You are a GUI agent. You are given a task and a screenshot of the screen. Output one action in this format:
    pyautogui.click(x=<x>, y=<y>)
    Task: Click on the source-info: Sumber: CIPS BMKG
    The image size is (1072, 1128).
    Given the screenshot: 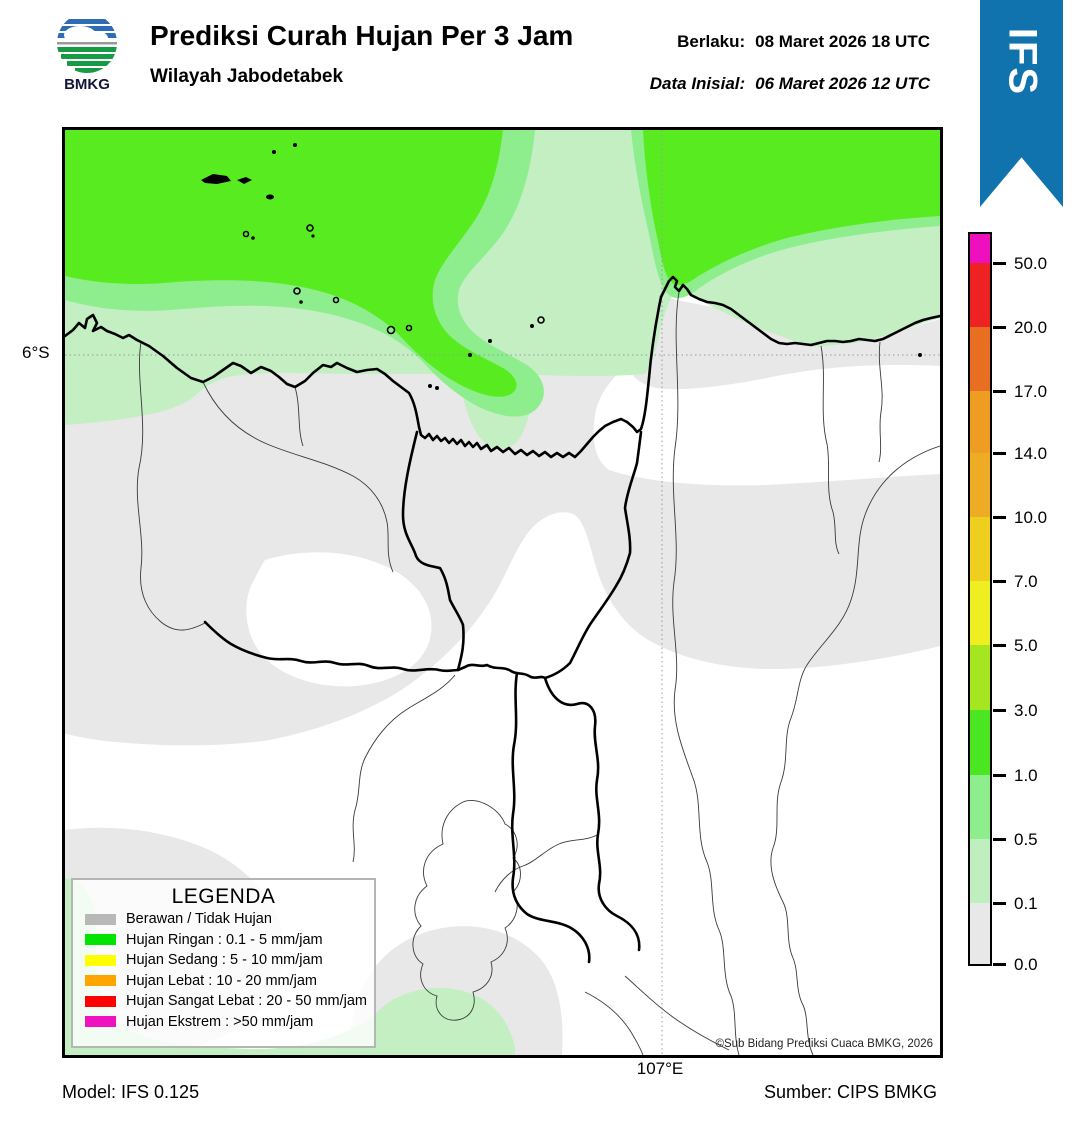 What is the action you would take?
    pyautogui.click(x=850, y=1092)
    